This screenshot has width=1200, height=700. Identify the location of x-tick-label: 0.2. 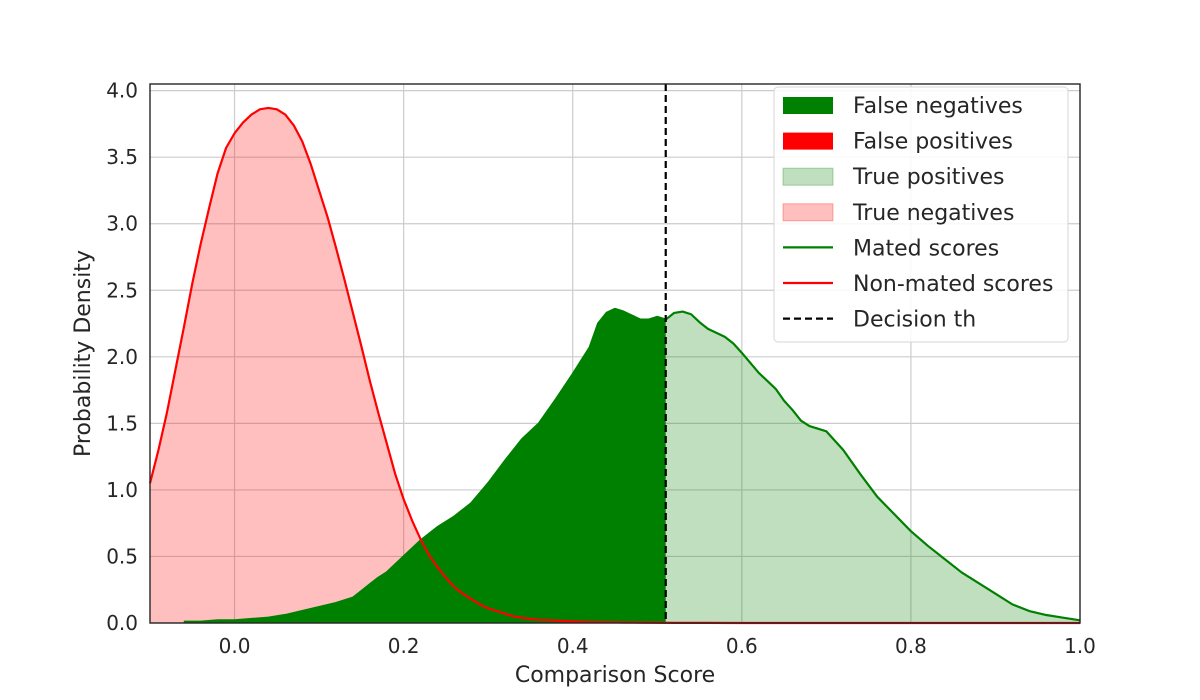
(404, 646).